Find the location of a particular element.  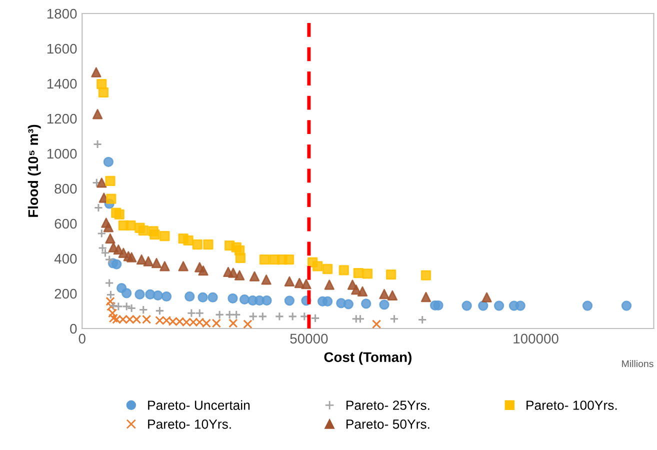

x-axis-title: Cost (Toman) is located at coordinates (368, 358).